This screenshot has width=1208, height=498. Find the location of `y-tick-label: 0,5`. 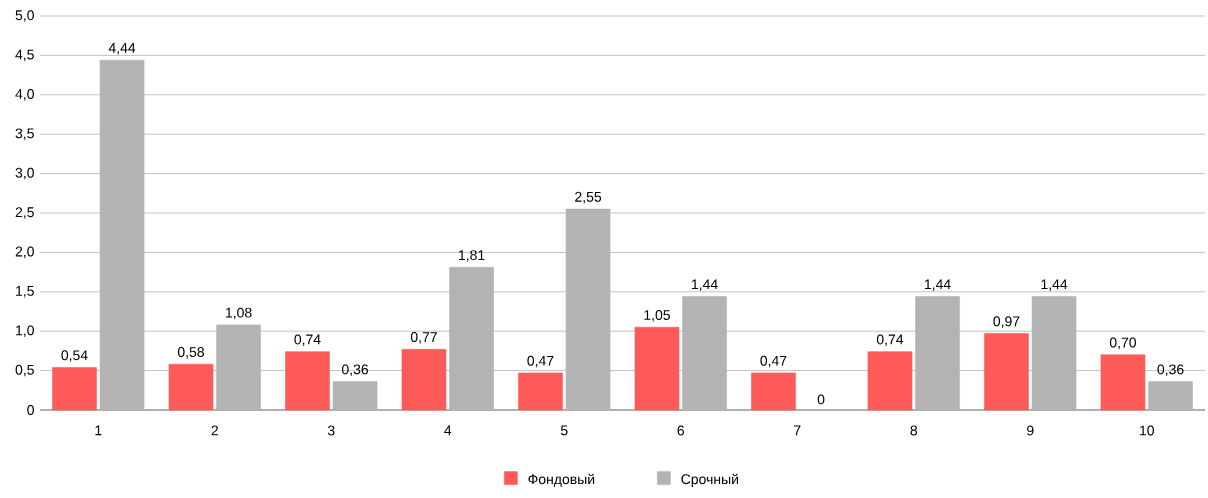

y-tick-label: 0,5 is located at coordinates (24, 370).